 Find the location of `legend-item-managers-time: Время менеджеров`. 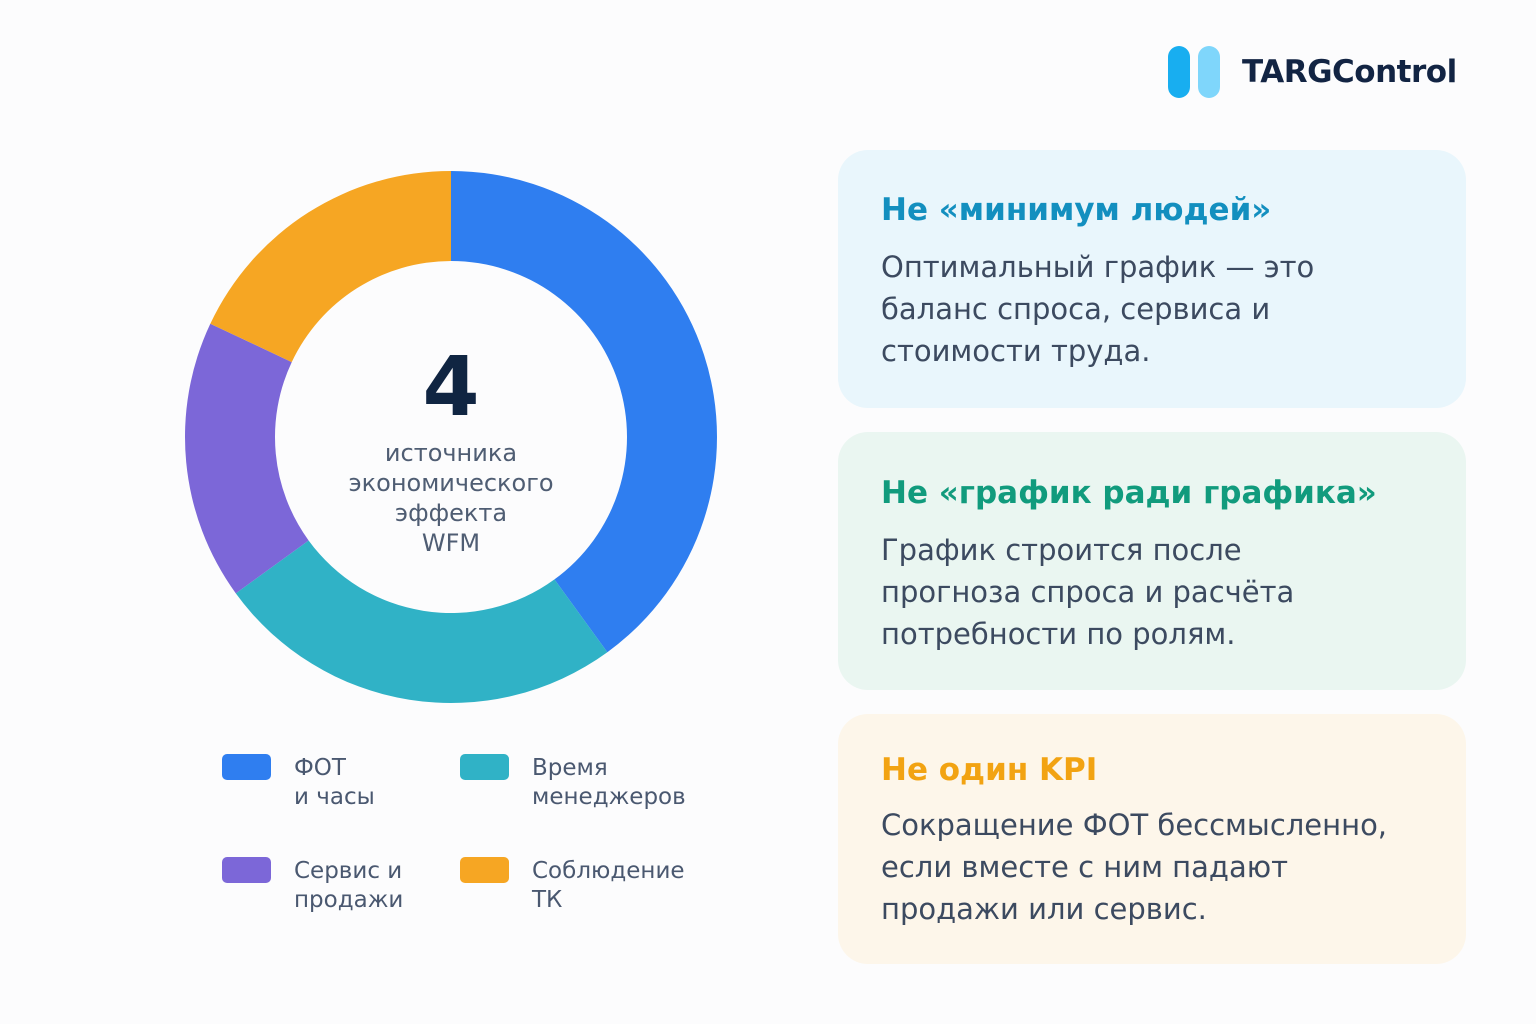

legend-item-managers-time: Время менеджеров is located at coordinates (573, 783).